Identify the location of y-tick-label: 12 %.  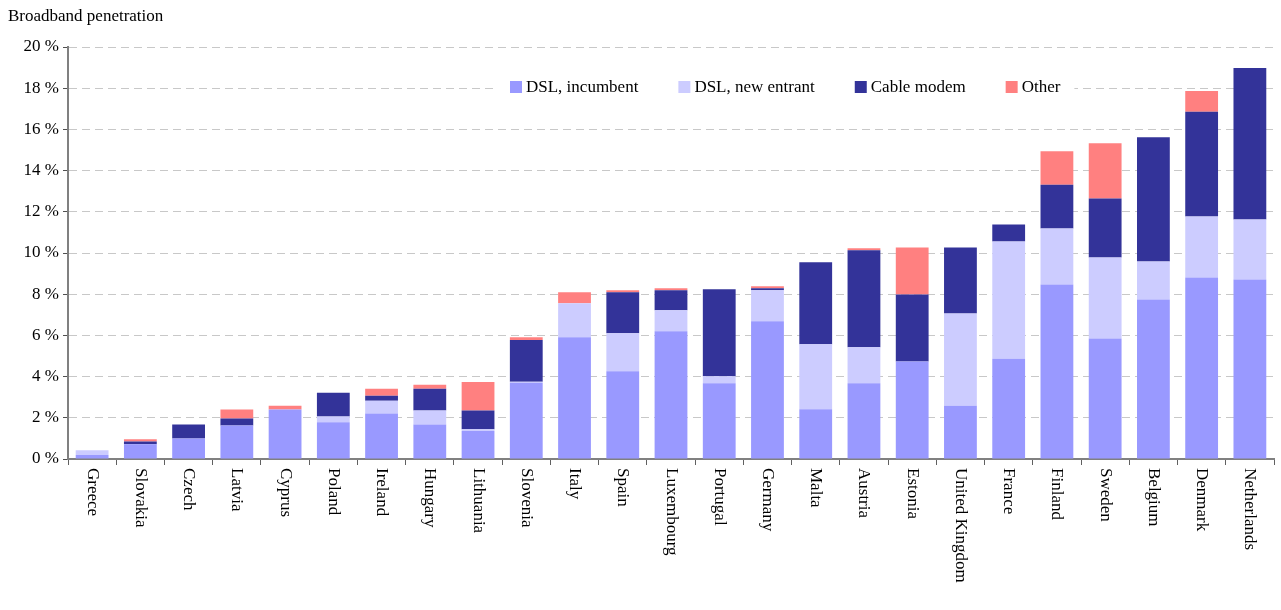
(41, 211).